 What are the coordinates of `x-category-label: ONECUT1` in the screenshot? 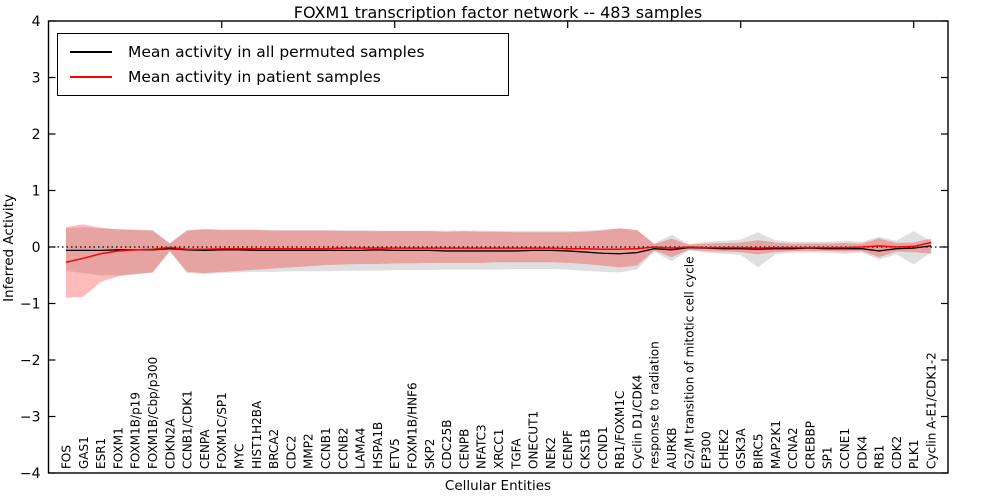 It's located at (534, 440).